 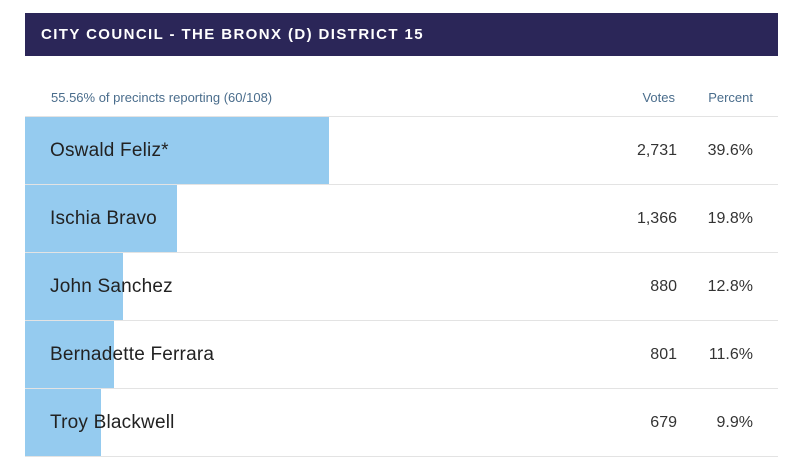 What do you see at coordinates (730, 150) in the screenshot?
I see `candidate-percent: 39.6%` at bounding box center [730, 150].